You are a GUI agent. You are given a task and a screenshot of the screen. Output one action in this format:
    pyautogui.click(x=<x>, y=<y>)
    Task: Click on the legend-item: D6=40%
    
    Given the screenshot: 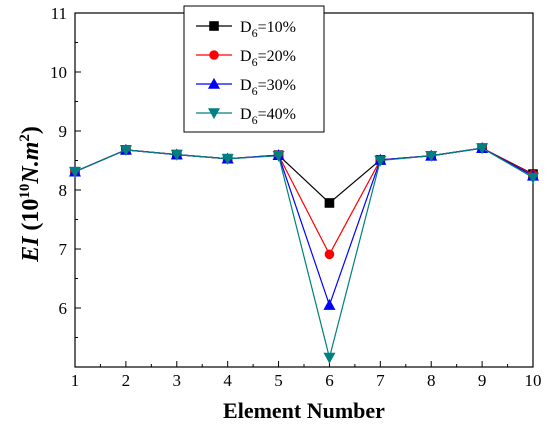 What is the action you would take?
    pyautogui.click(x=246, y=116)
    